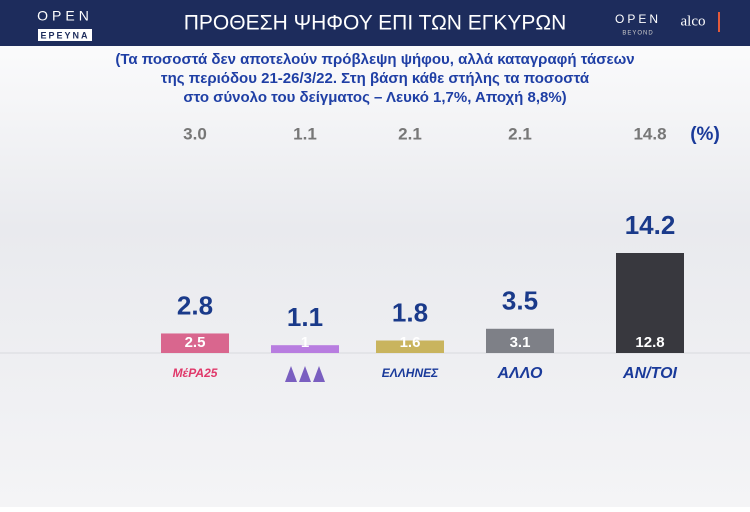 The height and width of the screenshot is (512, 750). Describe the element at coordinates (305, 133) in the screenshot. I see `previous-value: 1.1` at that location.